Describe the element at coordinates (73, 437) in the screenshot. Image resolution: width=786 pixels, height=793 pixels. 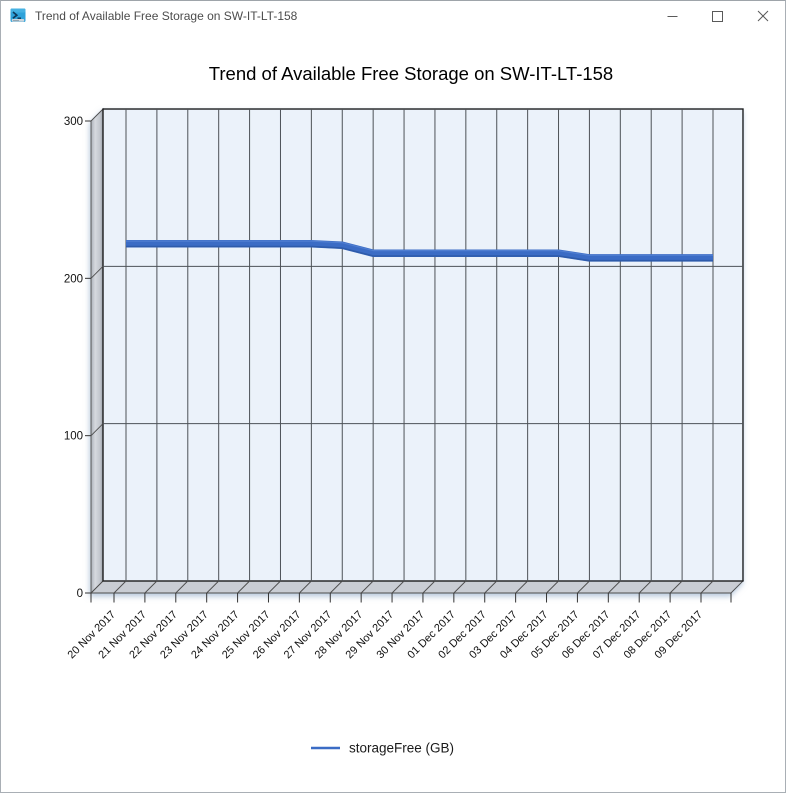
I see `y-axis-label: 100` at that location.